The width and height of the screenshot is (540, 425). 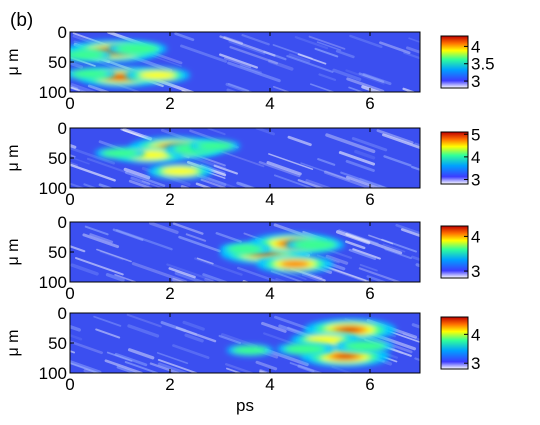 What do you see at coordinates (269, 293) in the screenshot?
I see `x-tick-label: 4` at bounding box center [269, 293].